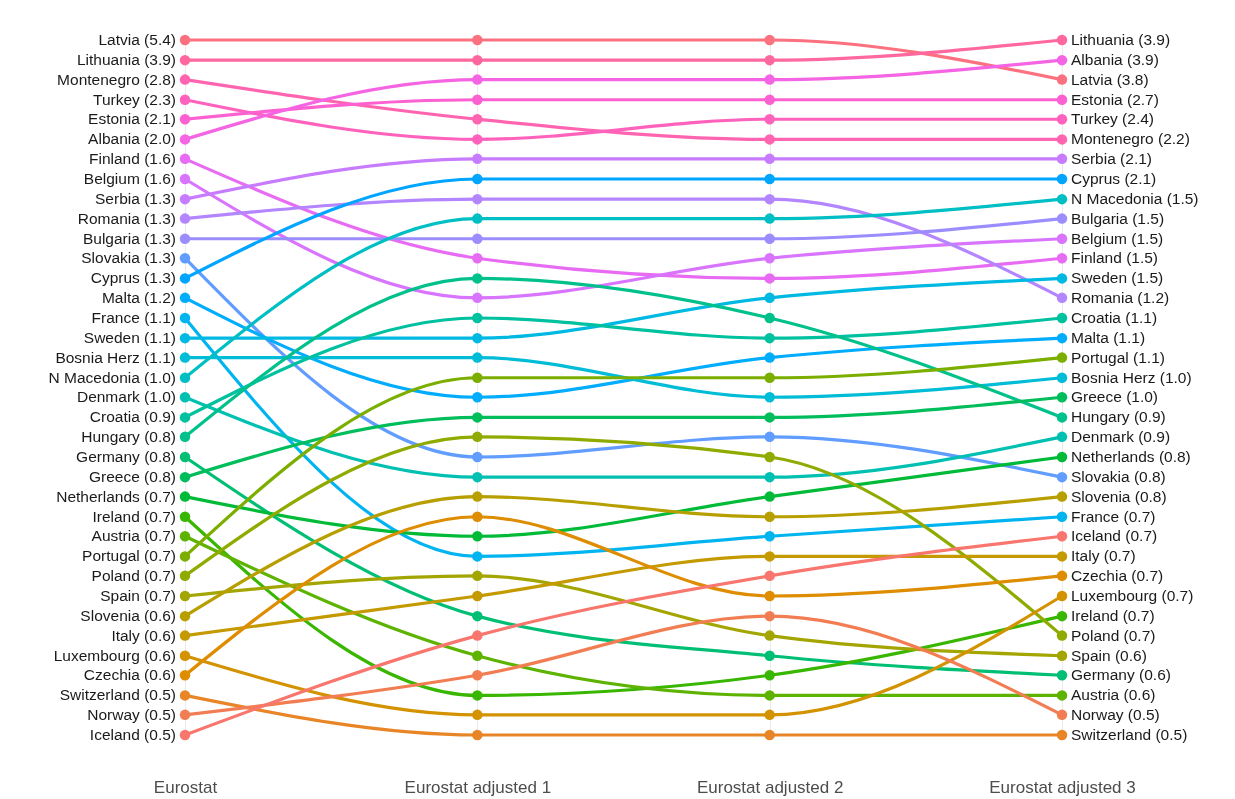  I want to click on annotation: Netherlands (0.8), so click(1131, 456).